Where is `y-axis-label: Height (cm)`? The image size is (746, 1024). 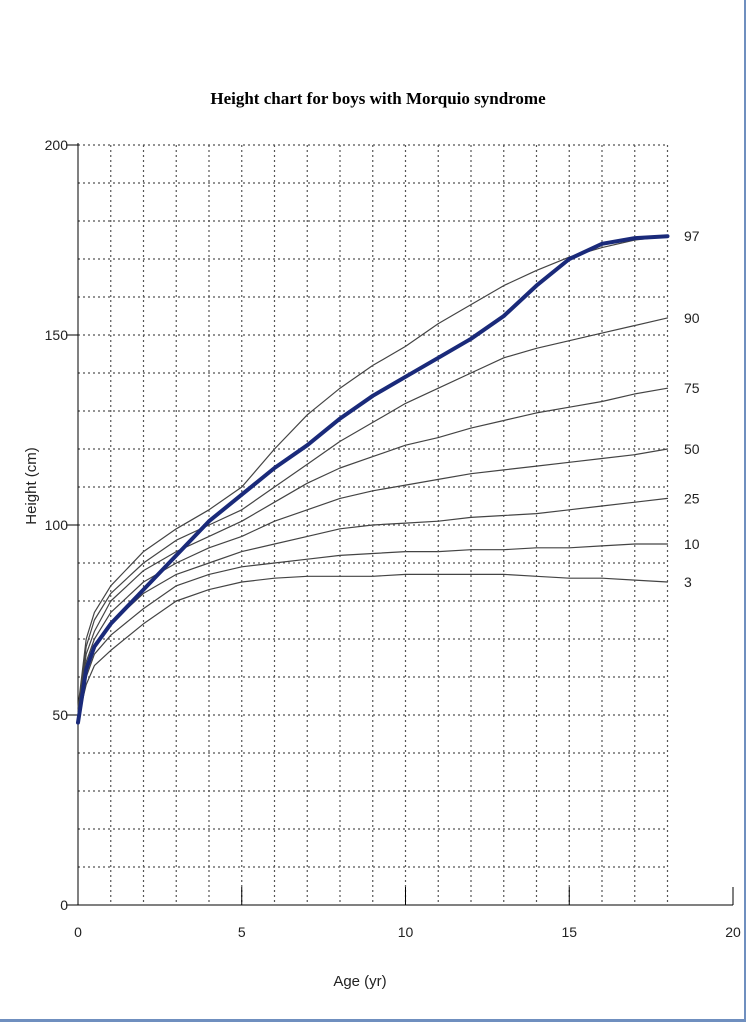
y-axis-label: Height (cm) is located at coordinates (31, 486).